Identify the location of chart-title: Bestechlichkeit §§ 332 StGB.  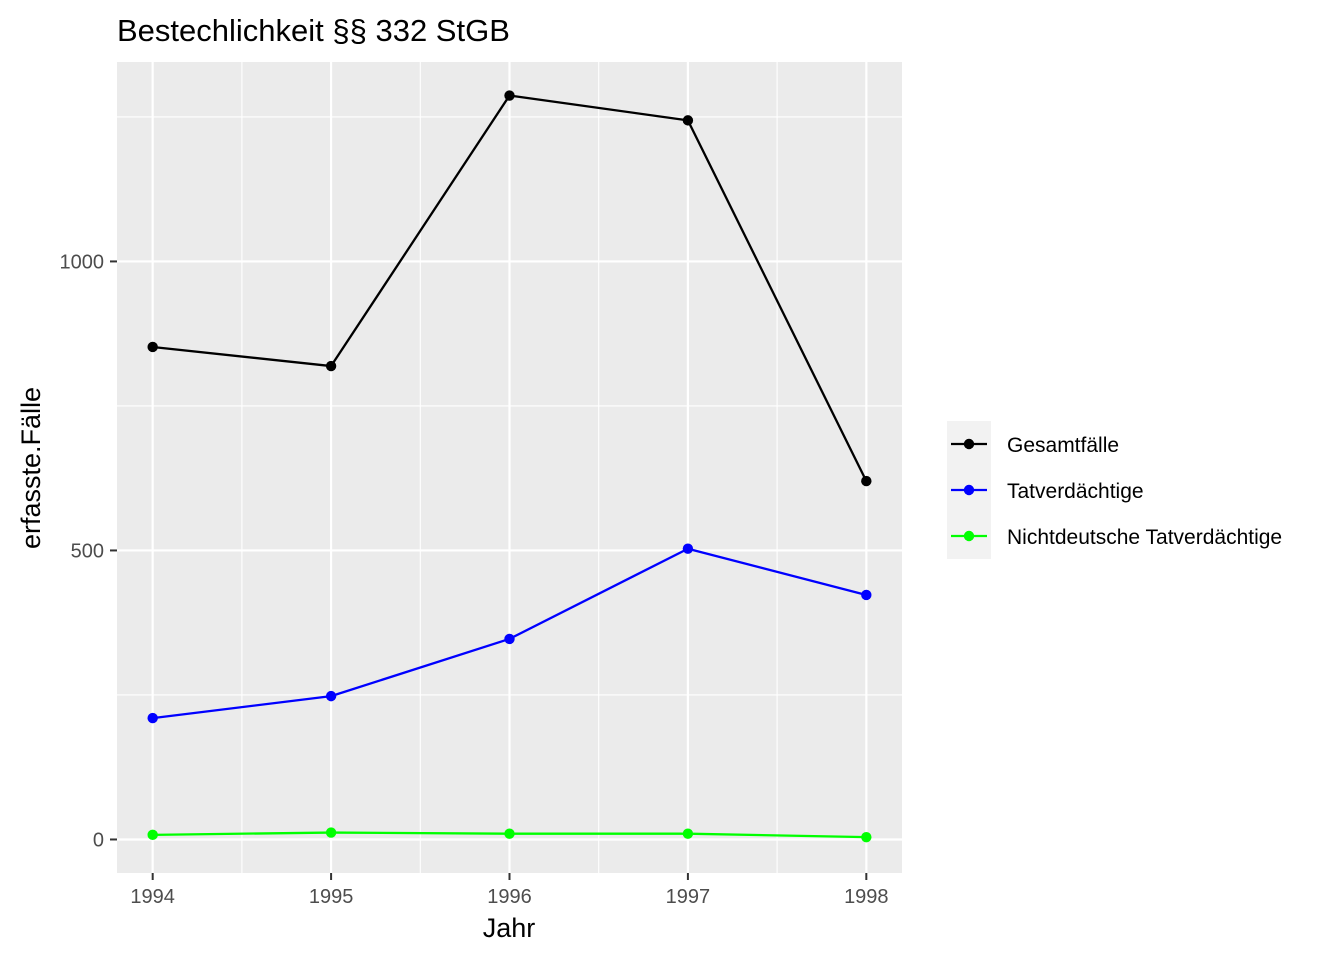
(313, 30).